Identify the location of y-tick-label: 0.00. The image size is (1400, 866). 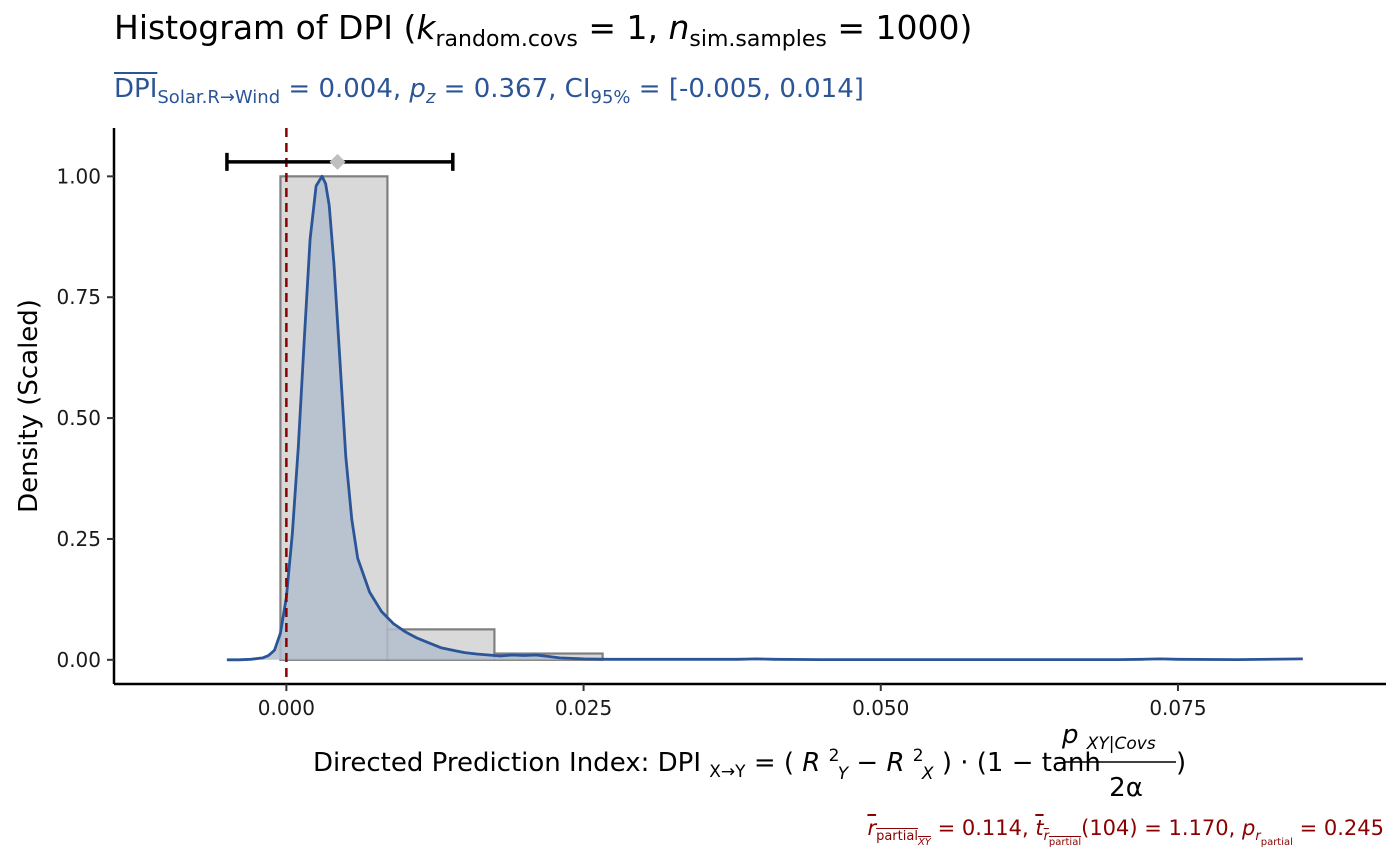
(78, 660).